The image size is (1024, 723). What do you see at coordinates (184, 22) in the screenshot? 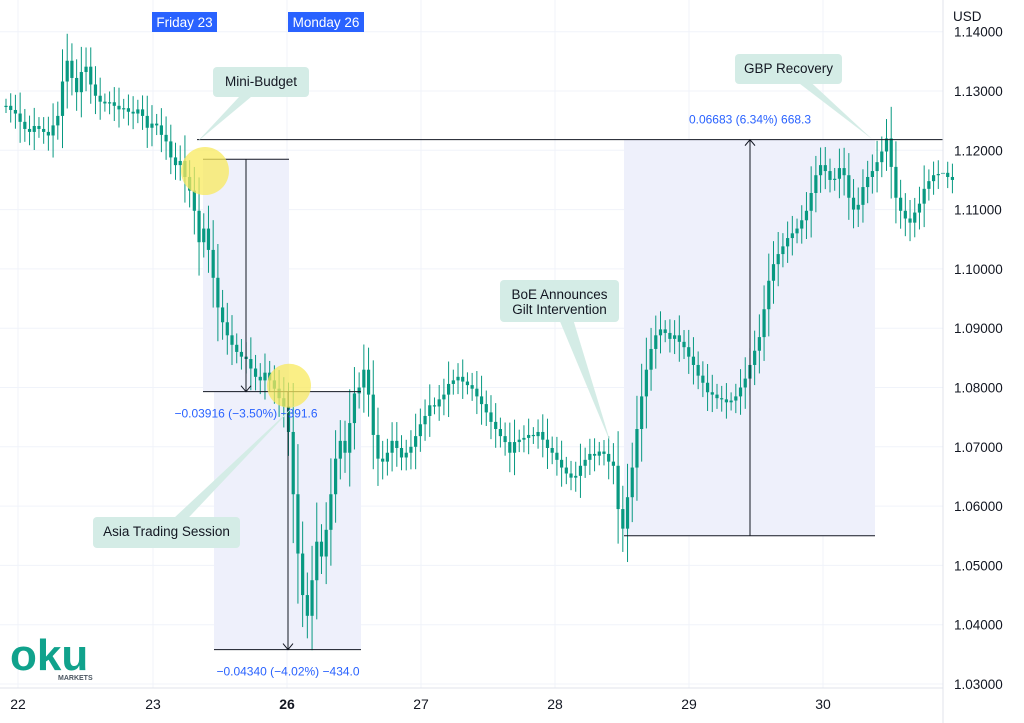
I see `day-tag-friday-bg` at bounding box center [184, 22].